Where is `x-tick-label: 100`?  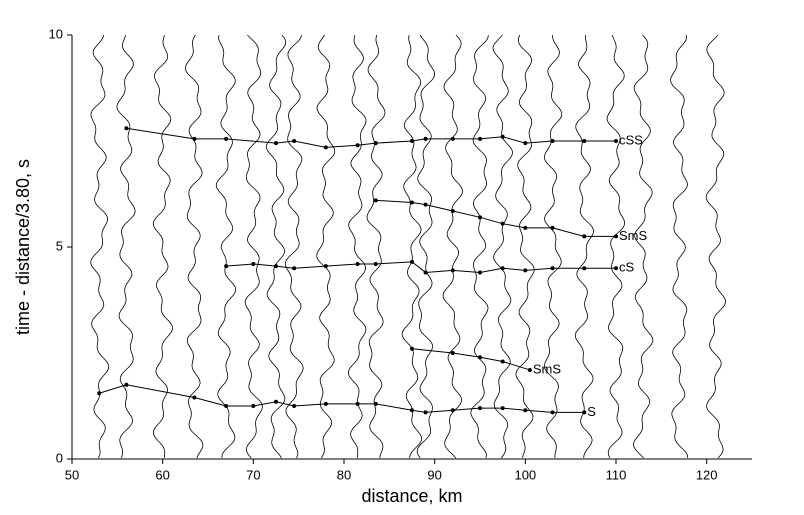 x-tick-label: 100 is located at coordinates (525, 474).